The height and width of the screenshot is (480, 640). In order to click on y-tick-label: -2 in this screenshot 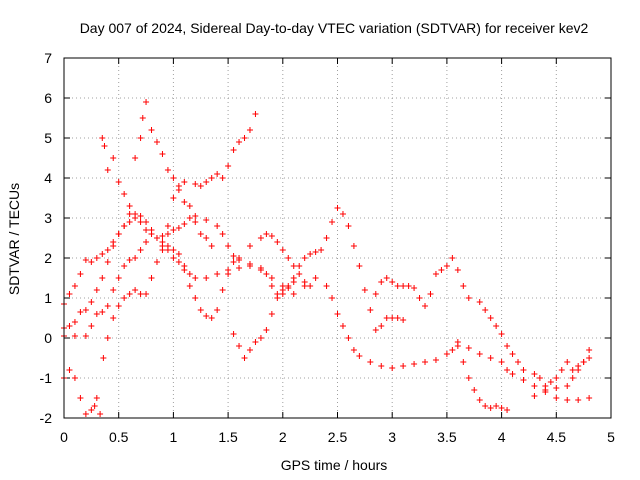, I will do `click(46, 418)`.